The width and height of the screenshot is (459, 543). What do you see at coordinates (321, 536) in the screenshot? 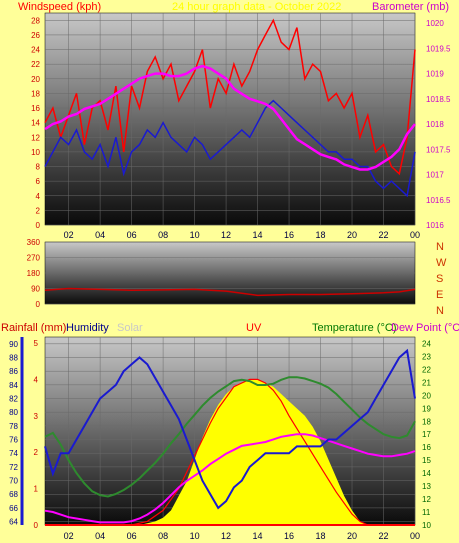
I see `x-tick-weather: 18` at bounding box center [321, 536].